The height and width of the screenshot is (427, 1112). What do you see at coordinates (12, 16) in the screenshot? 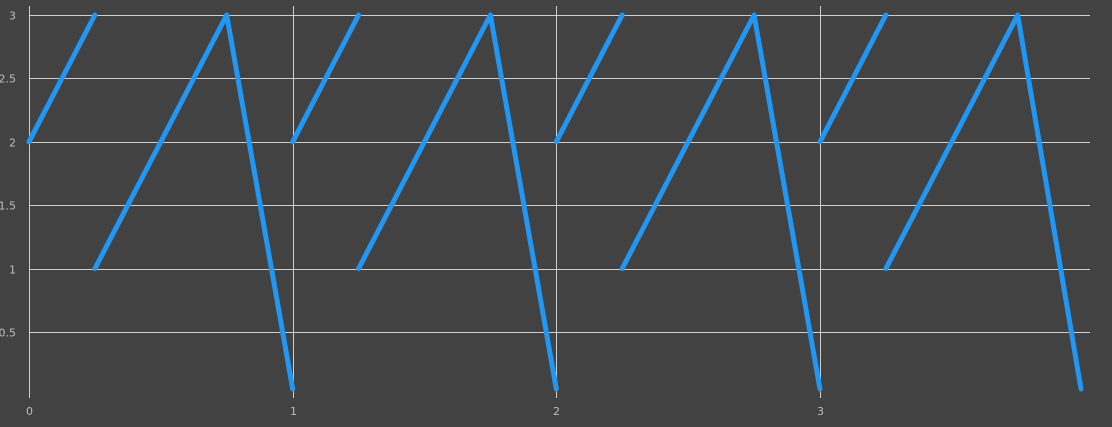
I see `y-tick-label: 3` at bounding box center [12, 16].